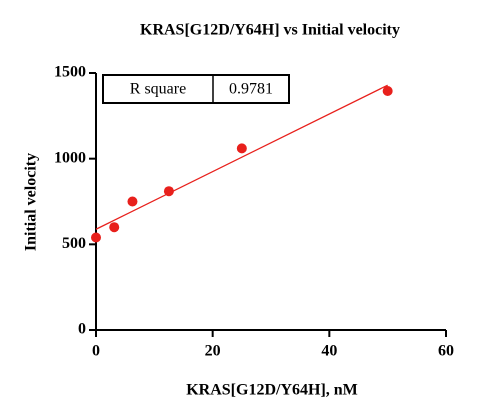  What do you see at coordinates (31, 202) in the screenshot?
I see `y-axis-label: Initial velocity` at bounding box center [31, 202].